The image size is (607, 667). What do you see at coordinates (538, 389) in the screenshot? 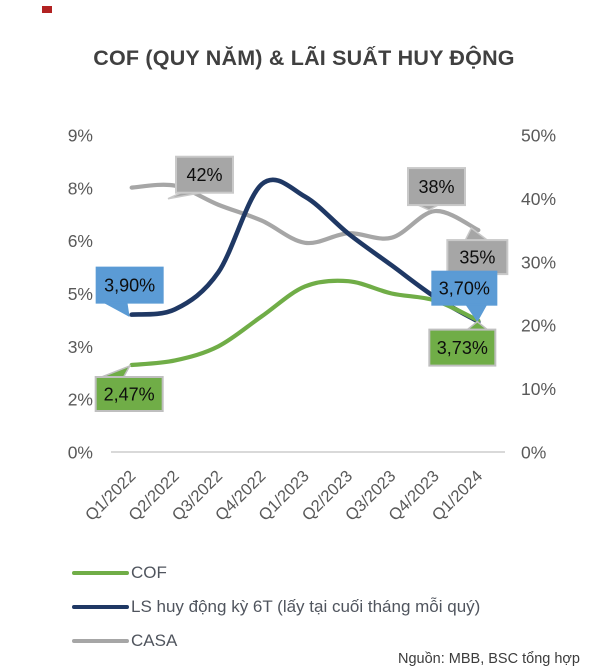
I see `right-axis-tick: 10%` at bounding box center [538, 389].